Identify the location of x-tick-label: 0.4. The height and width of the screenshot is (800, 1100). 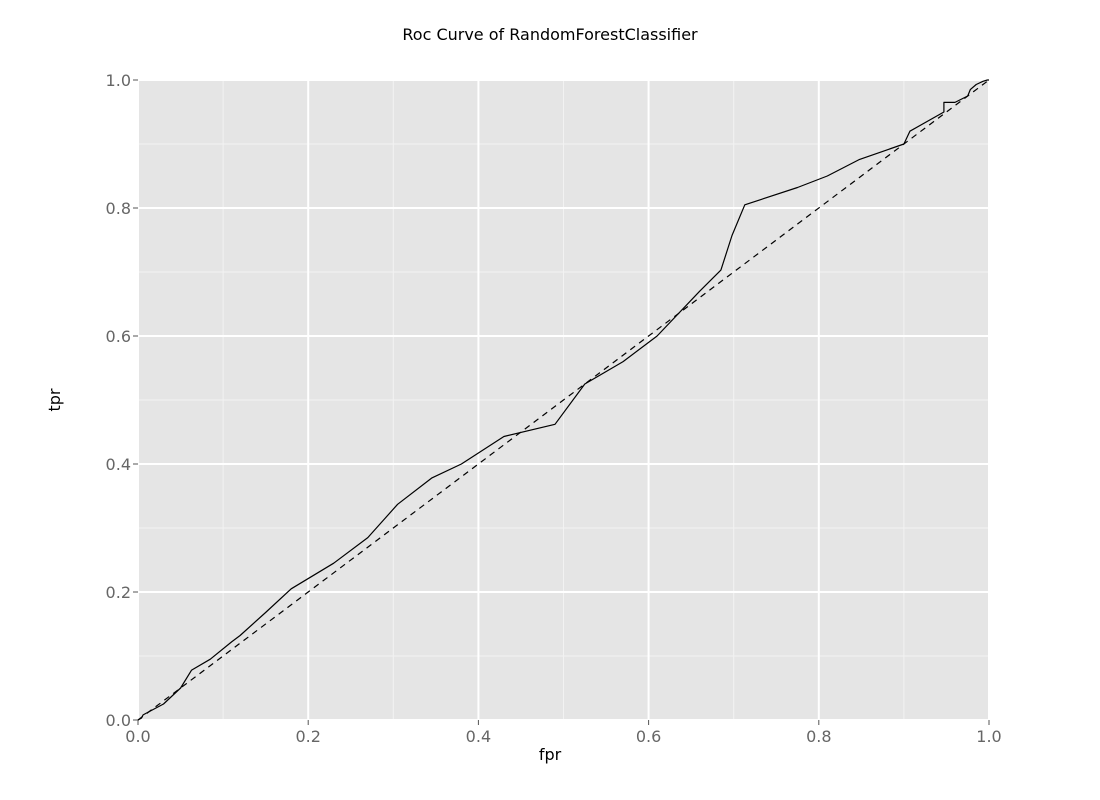
(478, 736).